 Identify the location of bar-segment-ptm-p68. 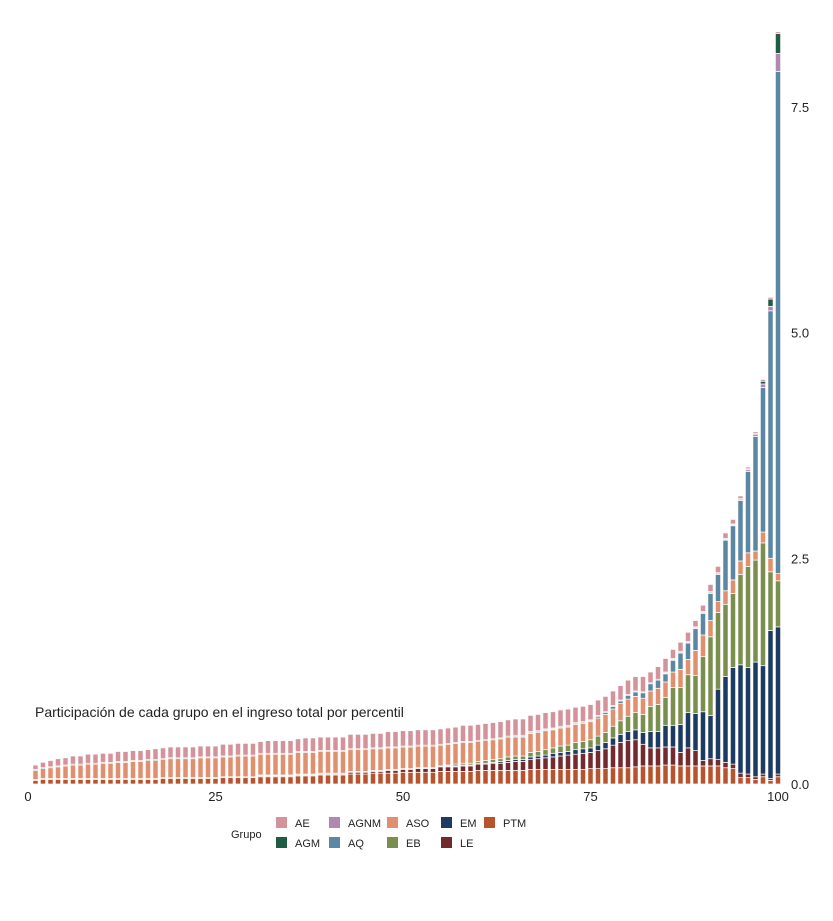
(538, 777).